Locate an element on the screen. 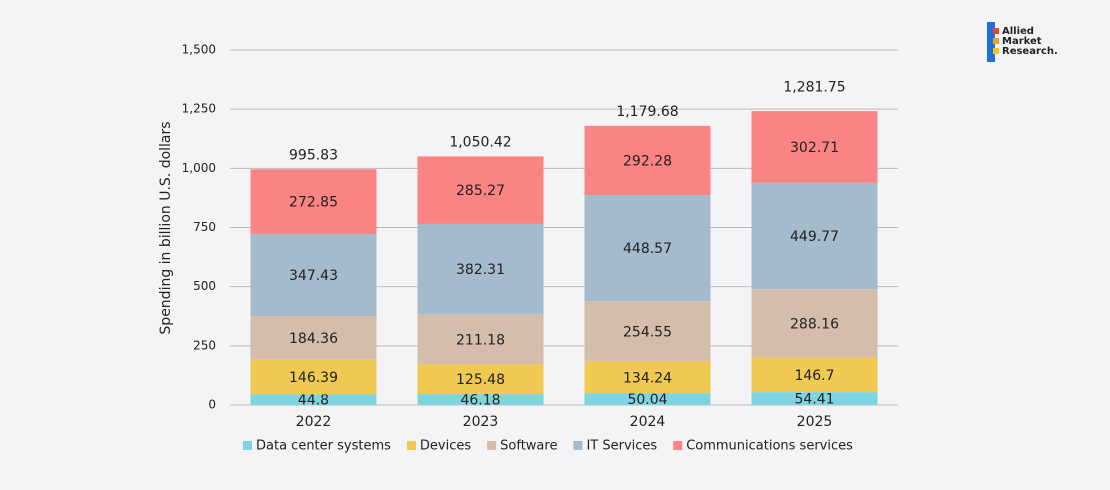 This screenshot has height=490, width=1110. data-label: 448.57 is located at coordinates (647, 249).